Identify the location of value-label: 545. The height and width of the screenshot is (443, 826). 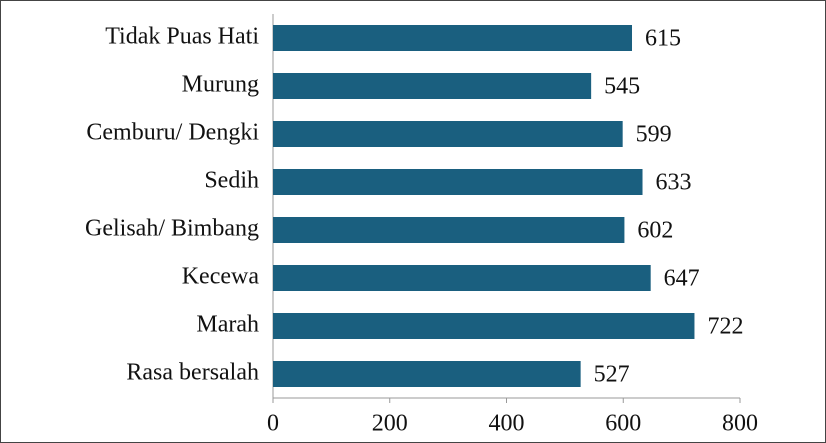
(622, 87).